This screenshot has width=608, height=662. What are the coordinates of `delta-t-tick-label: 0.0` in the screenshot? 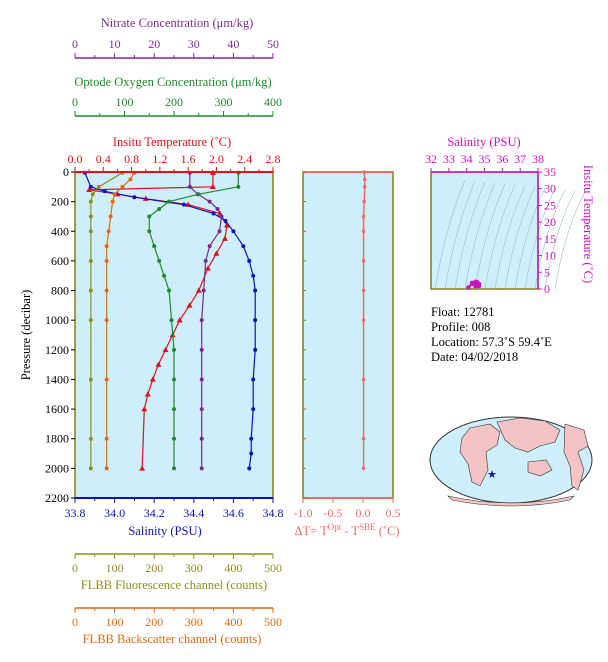 It's located at (363, 513).